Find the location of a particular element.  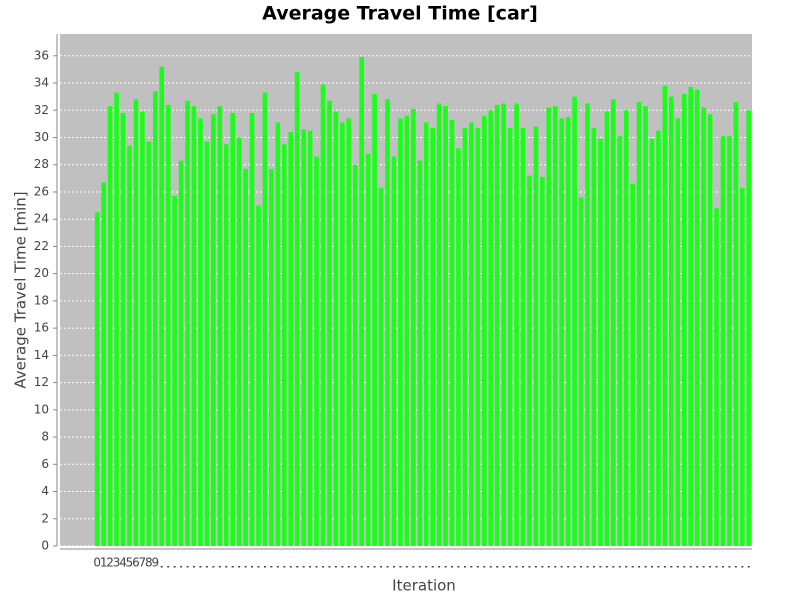

y-tick-label: 30 is located at coordinates (41, 137).